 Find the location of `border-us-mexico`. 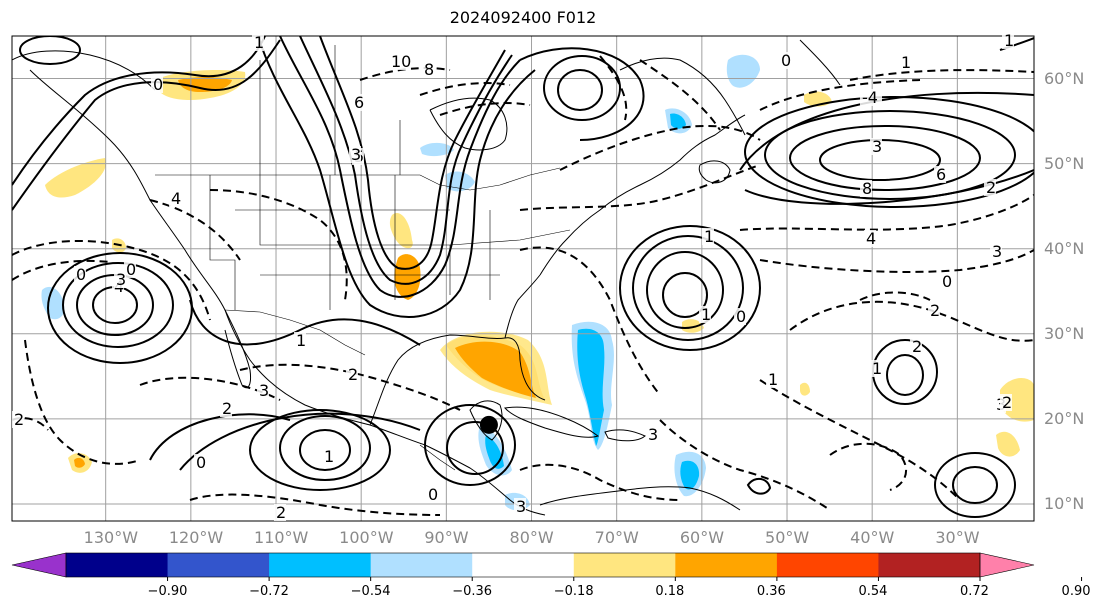

border-us-mexico is located at coordinates (295, 332).